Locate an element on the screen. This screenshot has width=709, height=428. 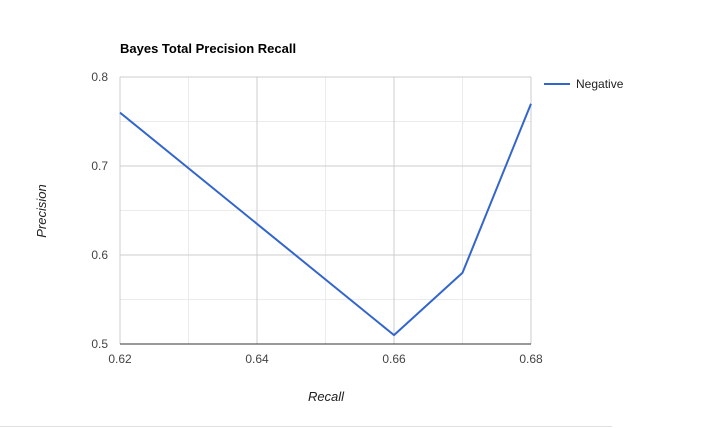
x-tick-label: 0.62 is located at coordinates (120, 359).